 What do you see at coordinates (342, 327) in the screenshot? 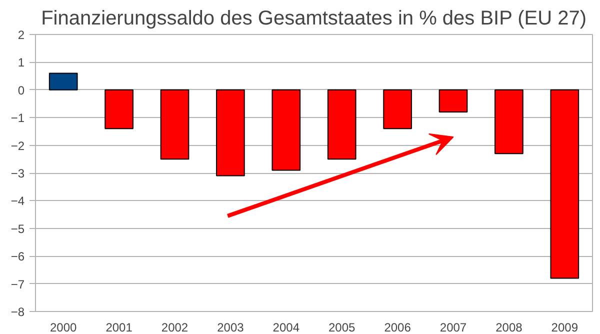
I see `x-tick-label: 2005` at bounding box center [342, 327].